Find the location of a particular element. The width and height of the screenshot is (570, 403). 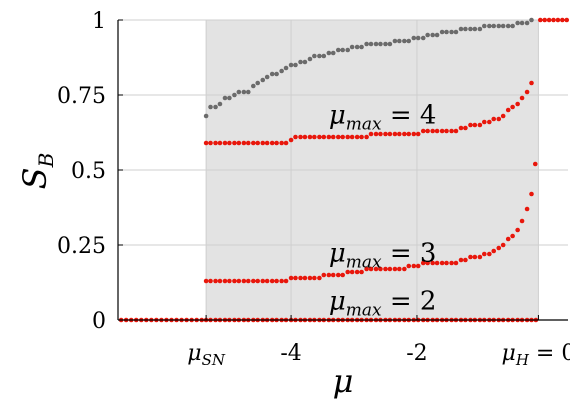

x-tick-label-0: μSN is located at coordinates (206, 355).